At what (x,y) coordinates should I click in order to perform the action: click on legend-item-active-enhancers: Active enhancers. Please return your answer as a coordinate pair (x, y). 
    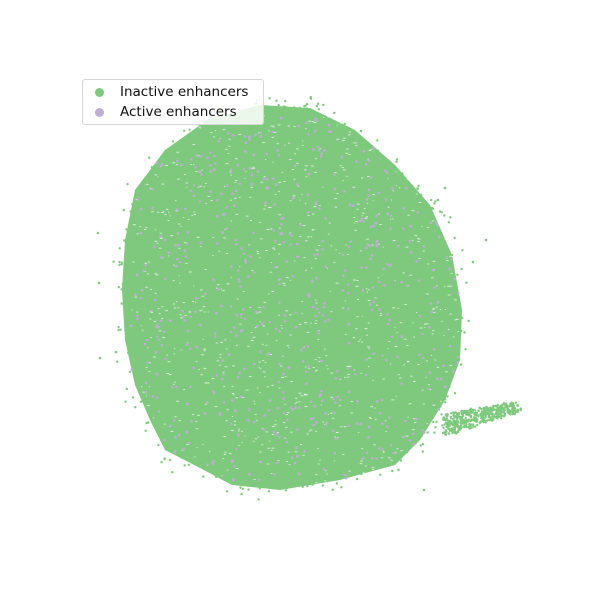
    Looking at the image, I should click on (166, 112).